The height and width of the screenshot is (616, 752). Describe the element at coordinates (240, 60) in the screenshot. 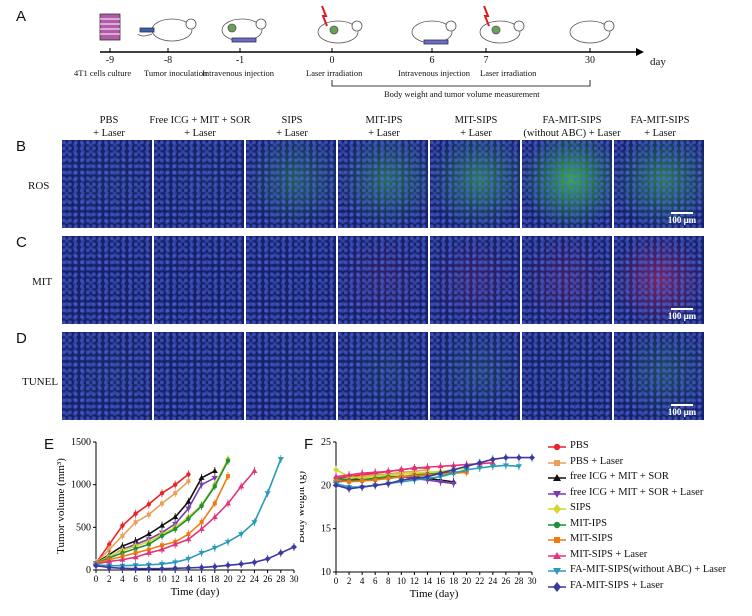

I see `timeline-day: -1` at that location.